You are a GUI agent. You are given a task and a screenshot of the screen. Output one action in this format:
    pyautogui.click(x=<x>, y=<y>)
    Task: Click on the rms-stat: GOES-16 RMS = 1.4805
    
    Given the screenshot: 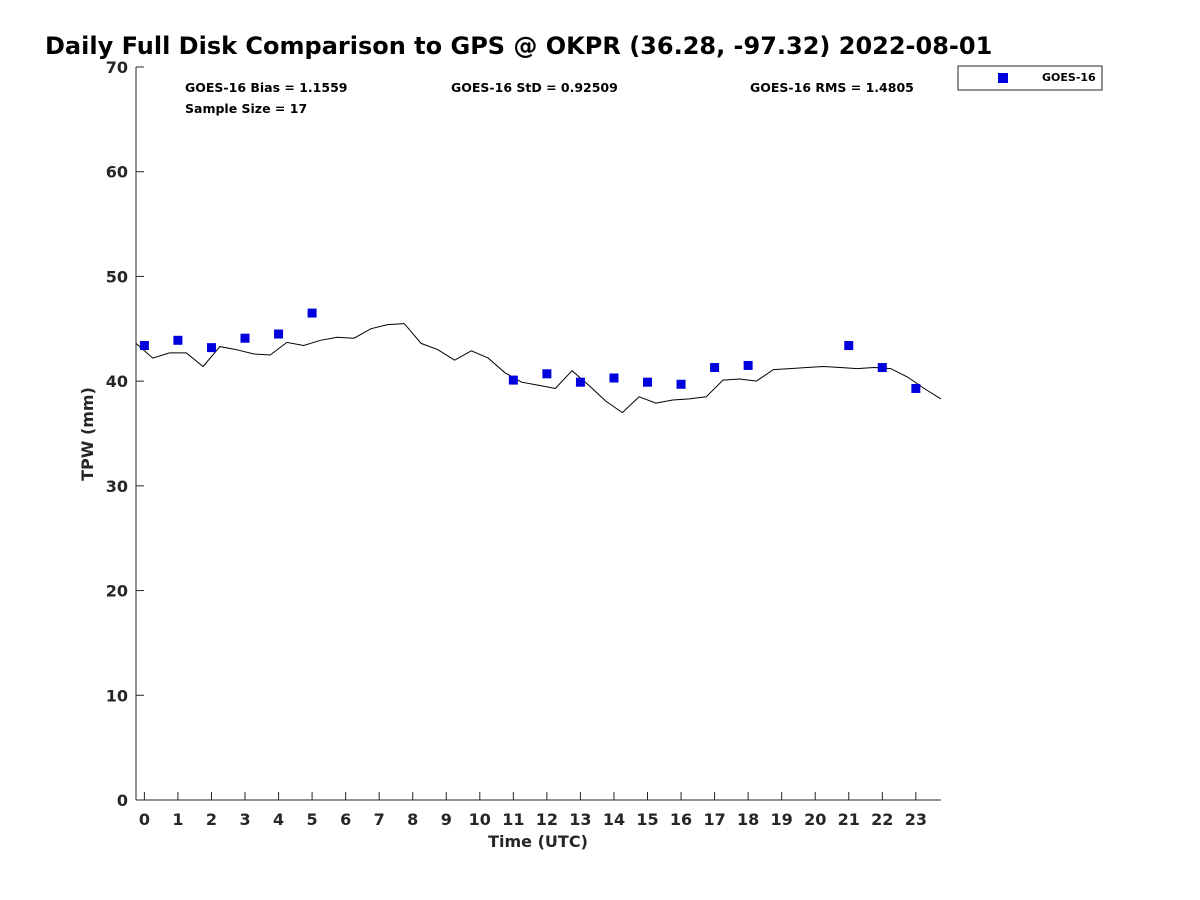 What is the action you would take?
    pyautogui.click(x=832, y=87)
    